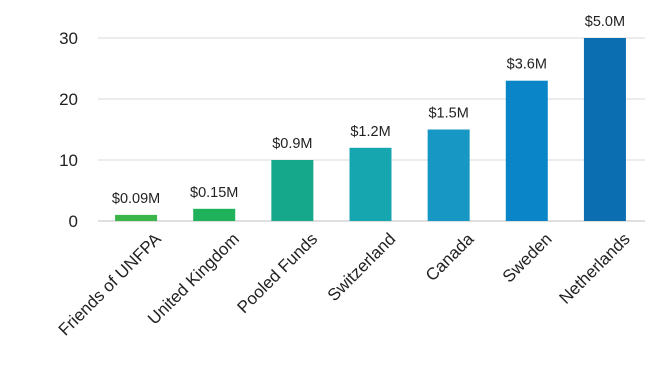 The height and width of the screenshot is (367, 645). Describe the element at coordinates (110, 284) in the screenshot. I see `category-label: Friends of UNFPA` at that location.